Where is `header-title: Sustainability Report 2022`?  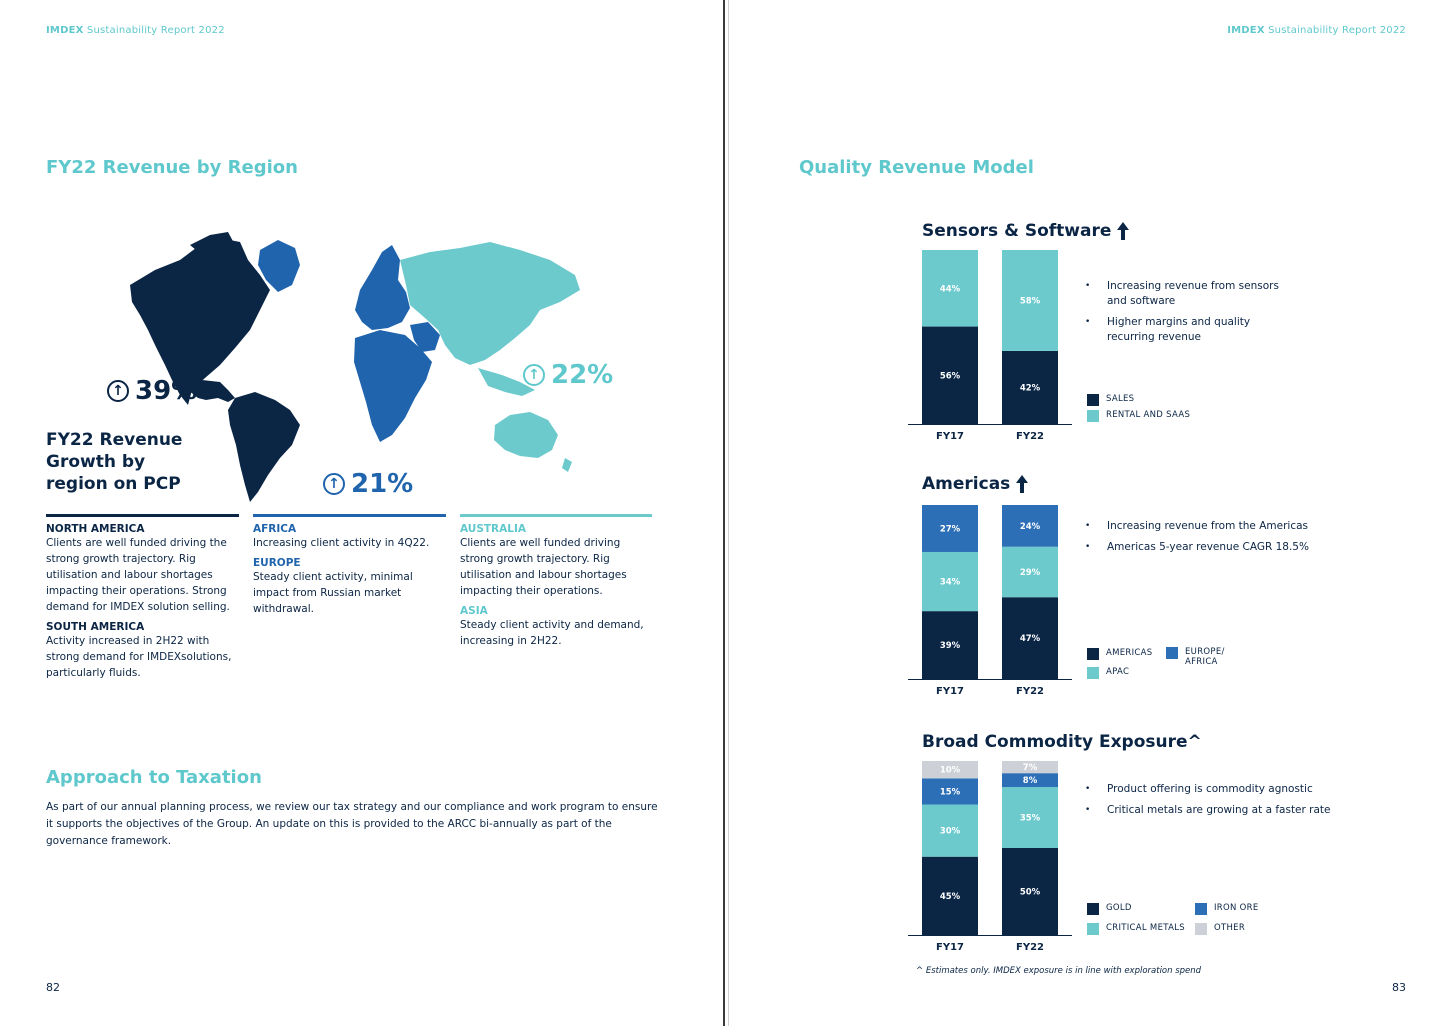 header-title: Sustainability Report 2022 is located at coordinates (1337, 30).